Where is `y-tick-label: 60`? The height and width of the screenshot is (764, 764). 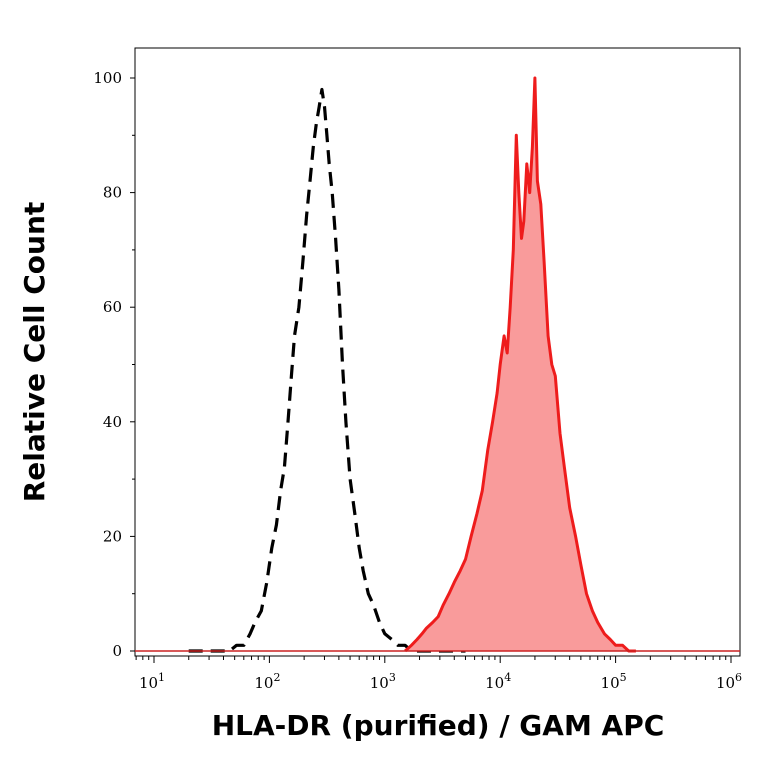 y-tick-label: 60 is located at coordinates (112, 307).